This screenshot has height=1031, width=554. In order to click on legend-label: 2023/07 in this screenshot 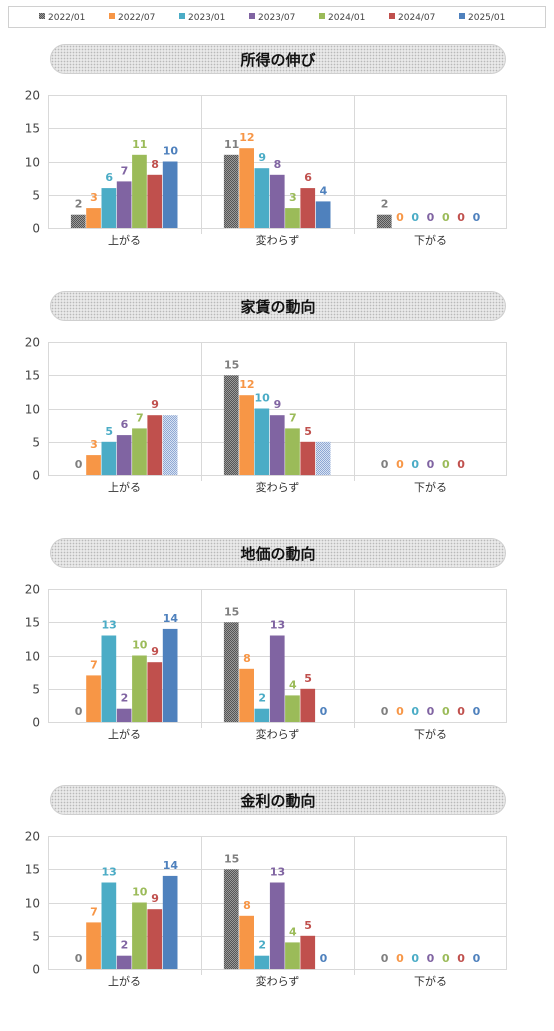, I will do `click(276, 18)`.